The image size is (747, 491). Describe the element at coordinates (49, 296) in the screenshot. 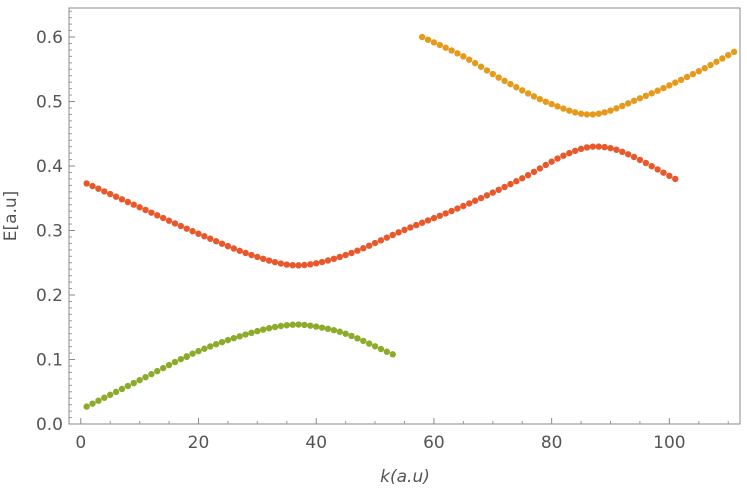

I see `y-tick-label: 0.2` at that location.